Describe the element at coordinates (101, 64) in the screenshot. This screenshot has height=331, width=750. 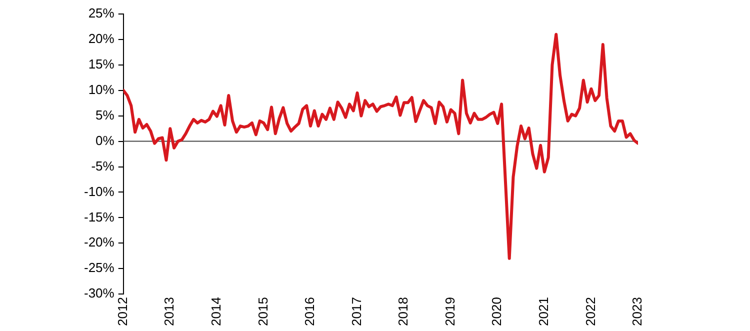
I see `y-tick-label: 15%` at that location.